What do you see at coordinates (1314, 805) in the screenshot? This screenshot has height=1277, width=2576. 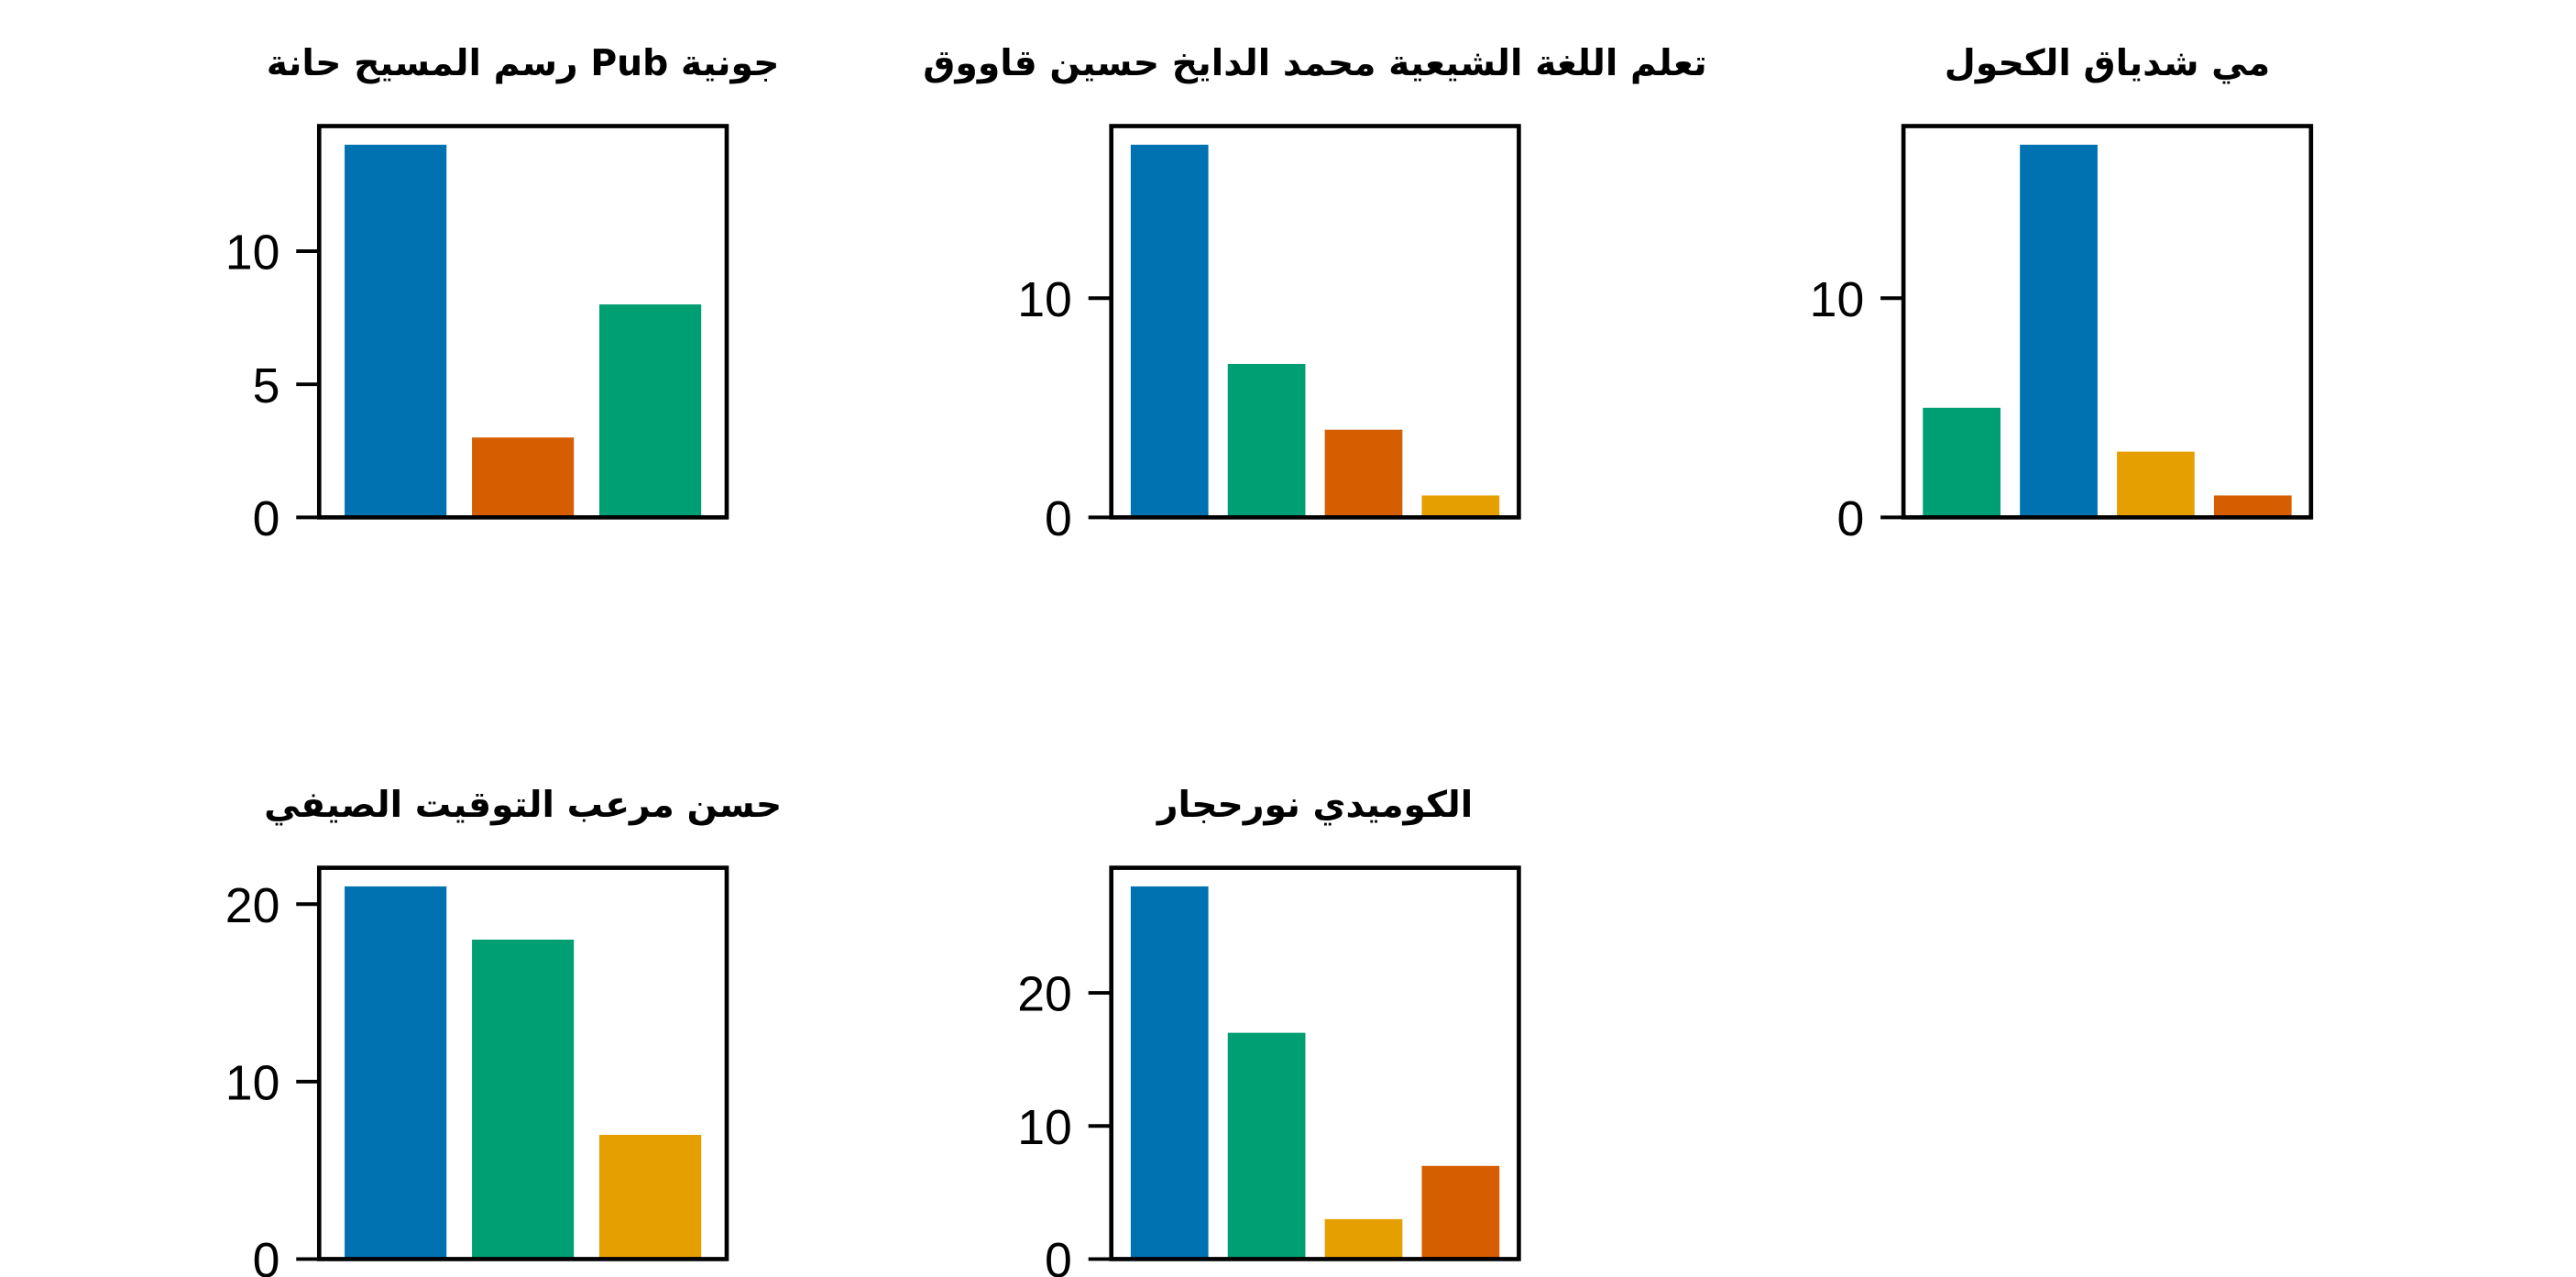 I see `panel-title: الكوميدي نورحجار` at bounding box center [1314, 805].